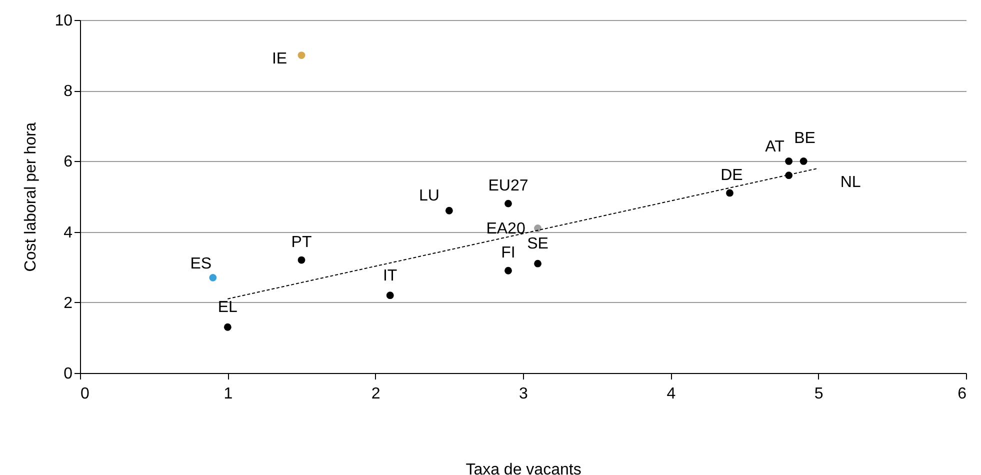 The image size is (981, 475). What do you see at coordinates (390, 275) in the screenshot?
I see `annotation: IT` at bounding box center [390, 275].